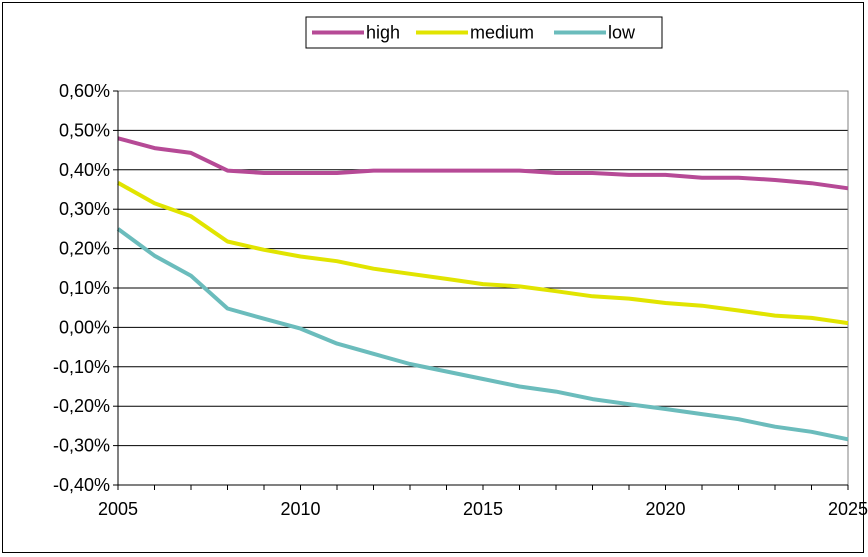  Describe the element at coordinates (848, 509) in the screenshot. I see `x-tick-label: 2025` at that location.